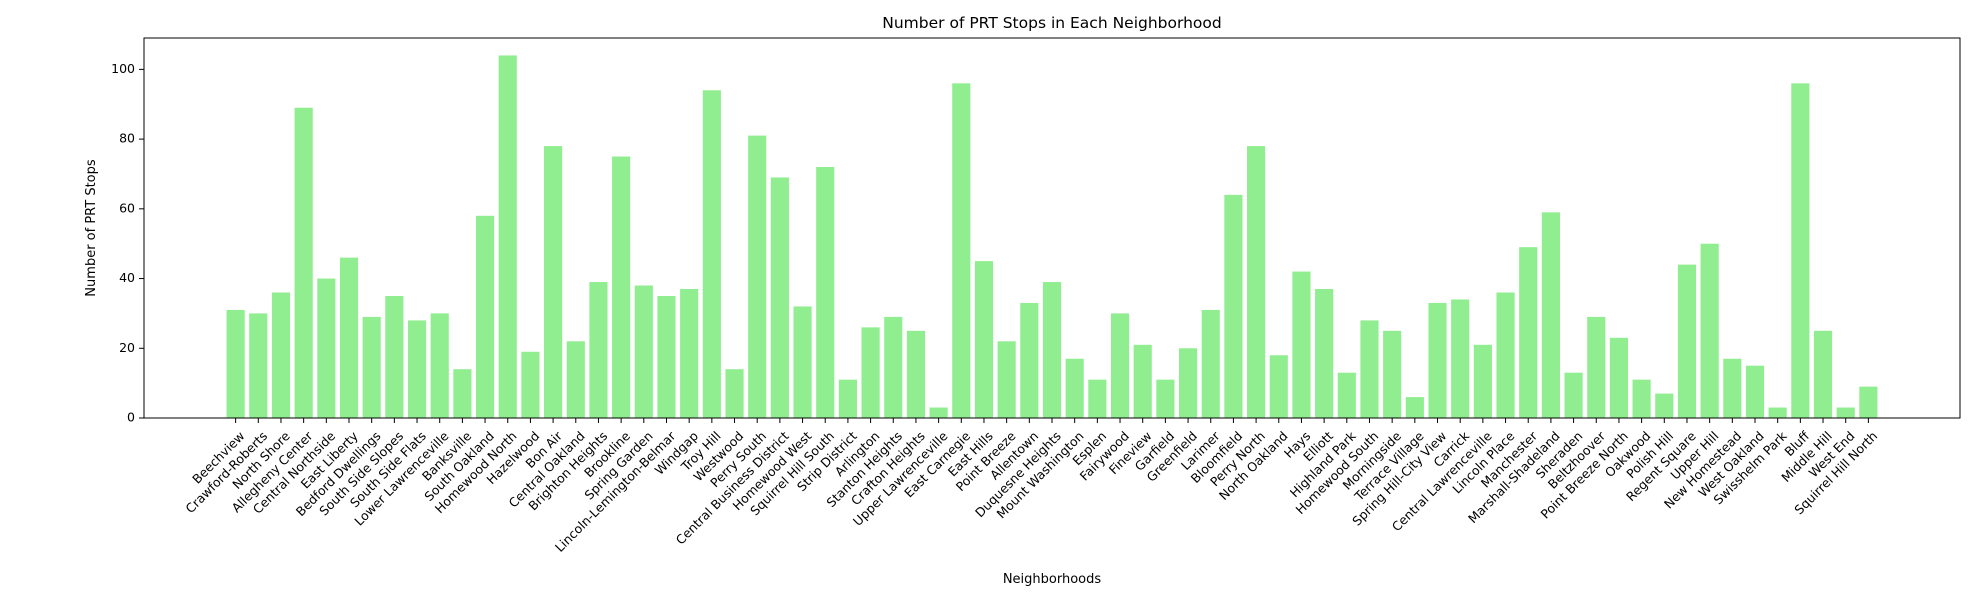  I want to click on chart-title: Number of PRT Stops in Each Neighborhood, so click(1051, 23).